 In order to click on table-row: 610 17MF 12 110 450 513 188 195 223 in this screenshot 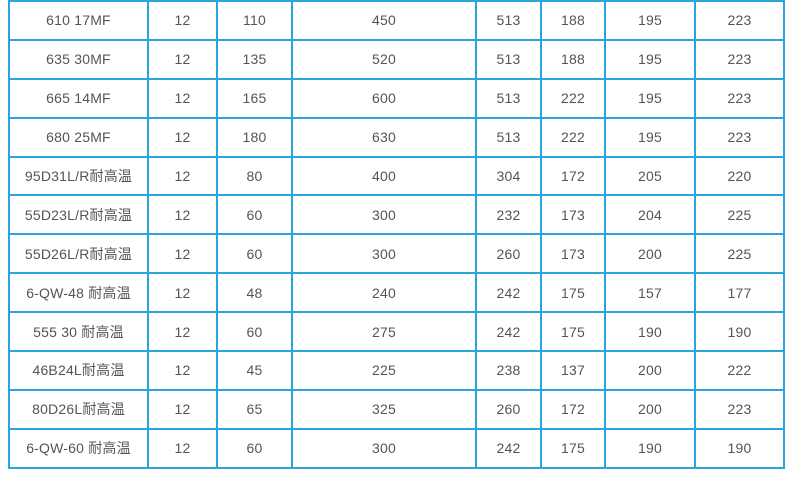, I will do `click(396, 20)`.